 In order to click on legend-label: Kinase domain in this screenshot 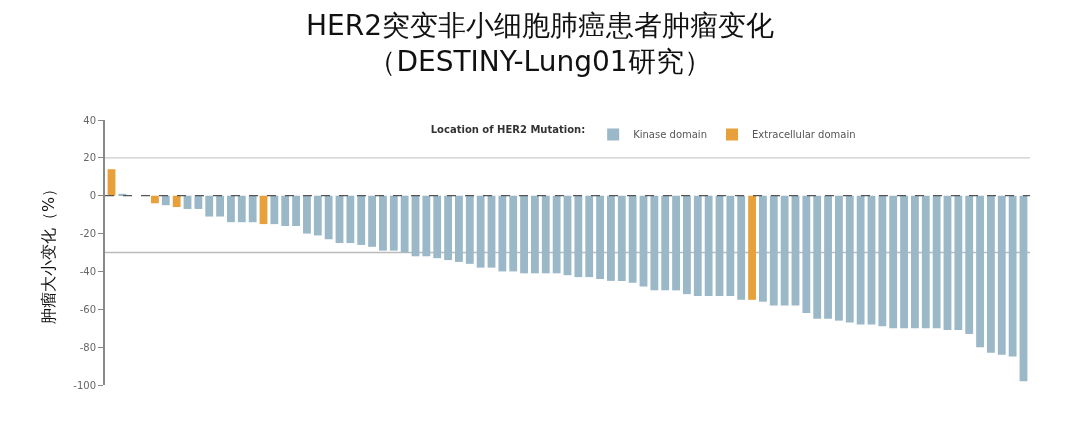, I will do `click(670, 135)`.